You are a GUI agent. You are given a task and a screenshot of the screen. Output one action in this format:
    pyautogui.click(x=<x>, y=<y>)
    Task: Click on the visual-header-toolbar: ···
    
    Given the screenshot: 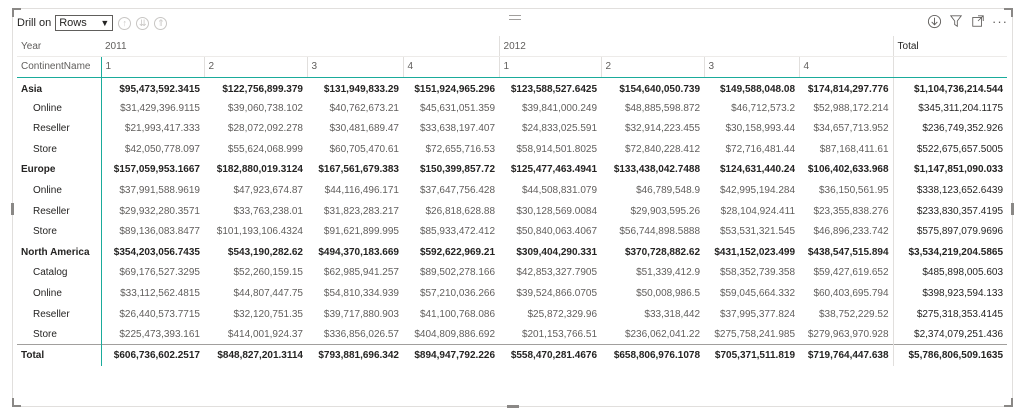 What is the action you would take?
    pyautogui.click(x=967, y=21)
    